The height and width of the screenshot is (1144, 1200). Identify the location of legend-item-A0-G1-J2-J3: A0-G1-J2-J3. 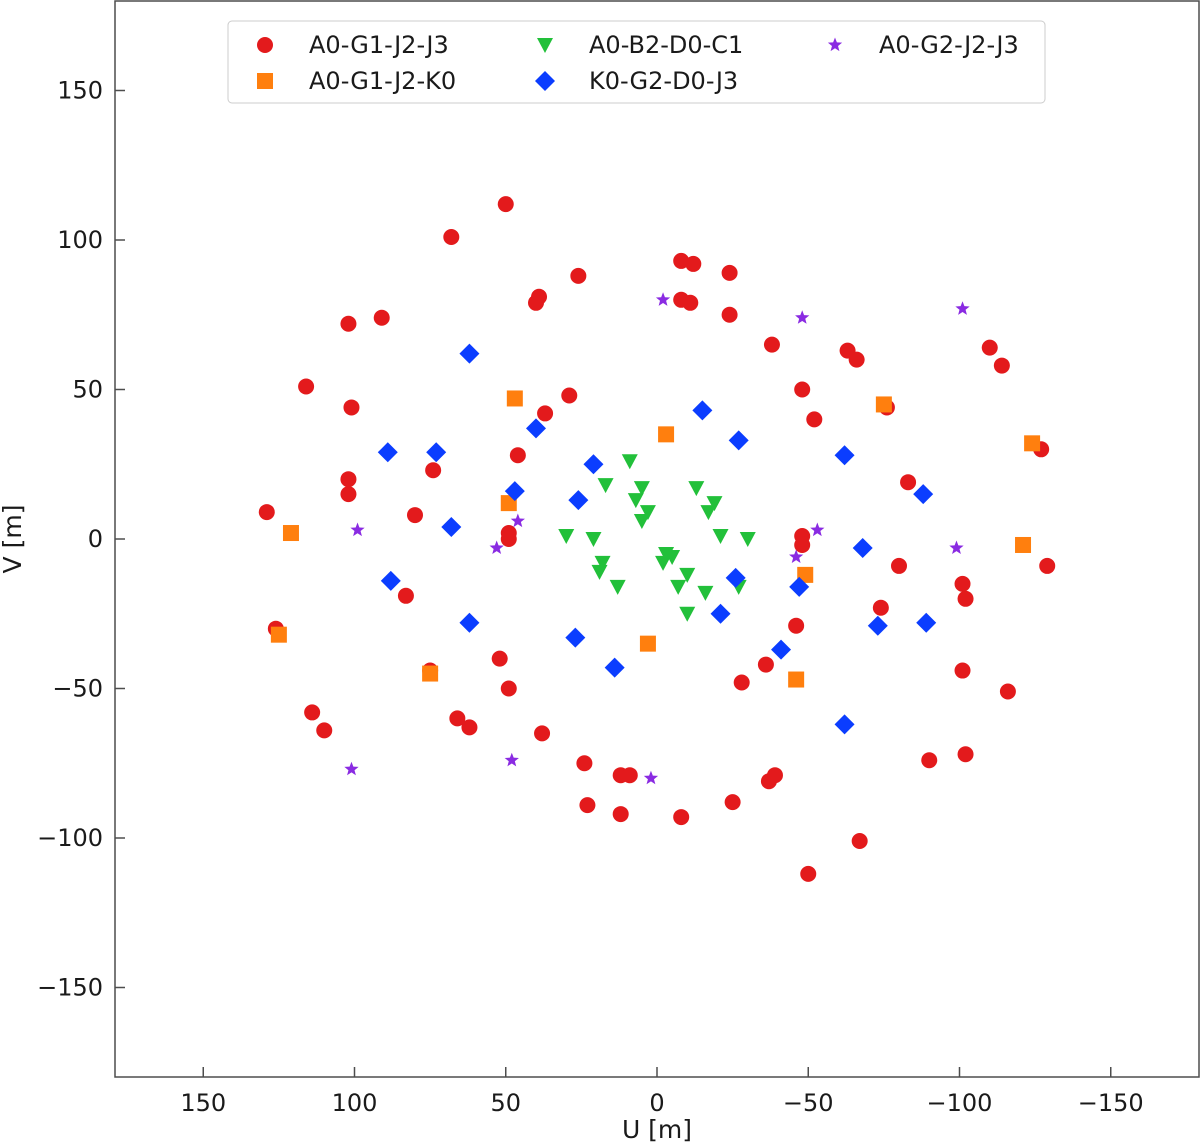
(353, 45).